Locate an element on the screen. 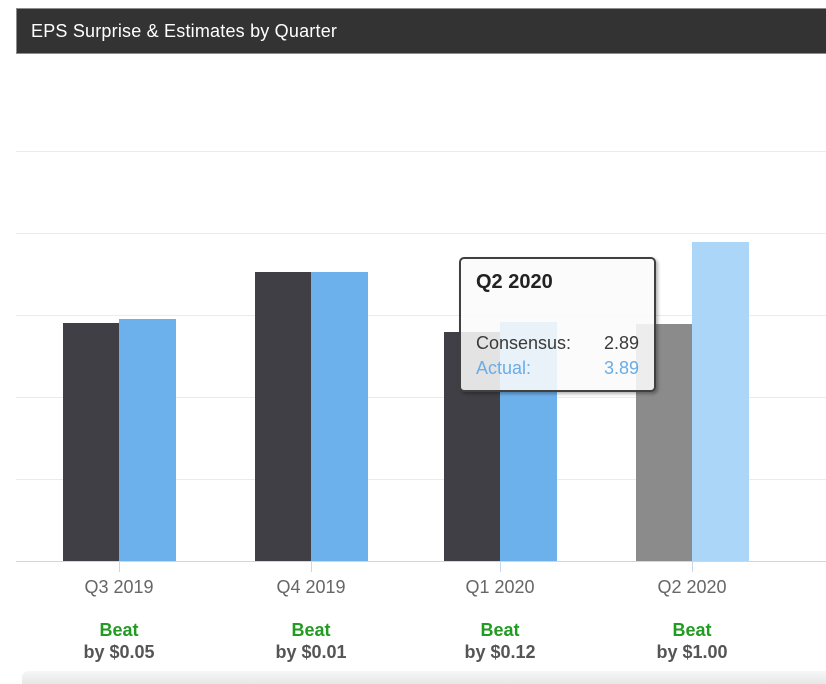  x-axis-line is located at coordinates (421, 561).